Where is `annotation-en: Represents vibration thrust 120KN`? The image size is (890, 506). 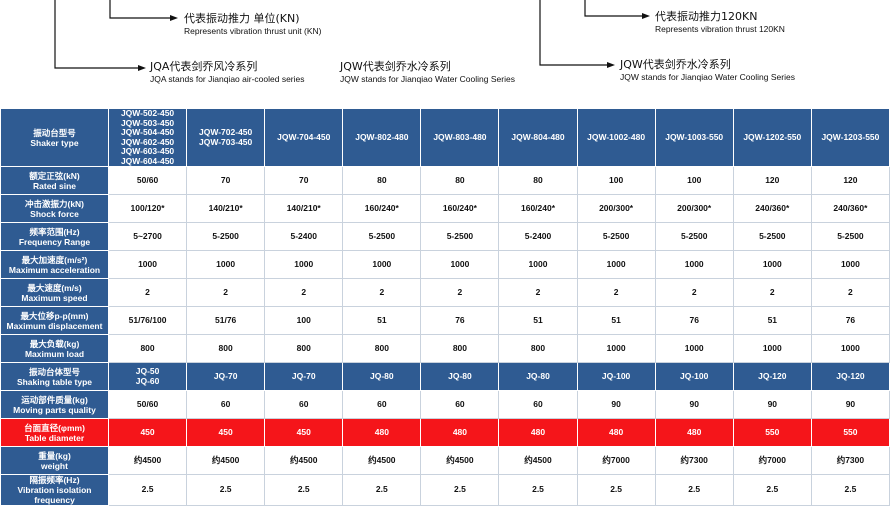 annotation-en: Represents vibration thrust 120KN is located at coordinates (720, 29).